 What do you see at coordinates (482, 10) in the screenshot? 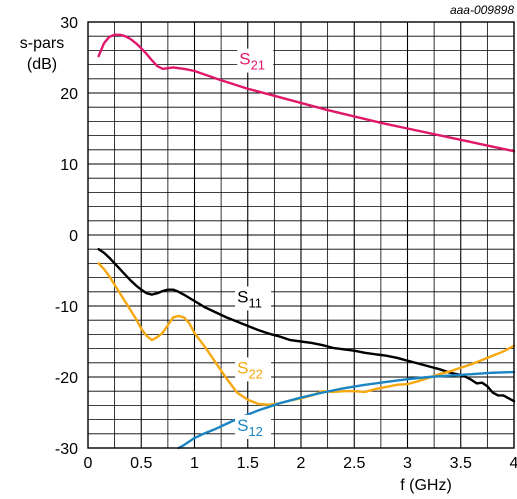
I see `document-id: aaa-009898` at bounding box center [482, 10].